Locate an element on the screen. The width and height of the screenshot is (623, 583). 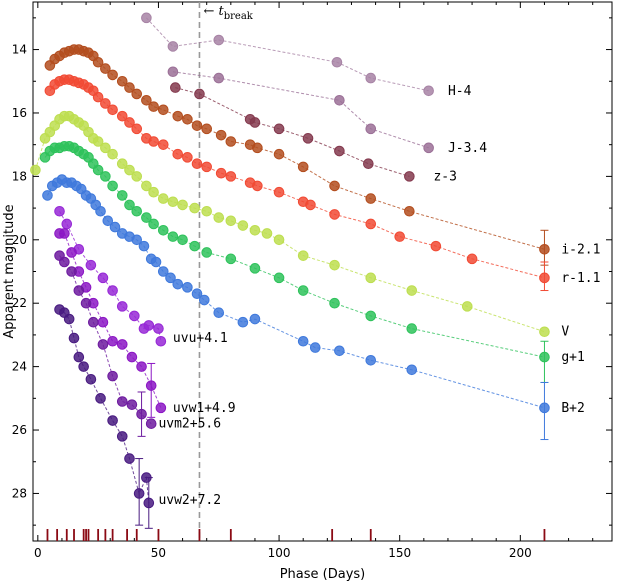
series-J-3.4: J-3.4 is located at coordinates (327, 111).